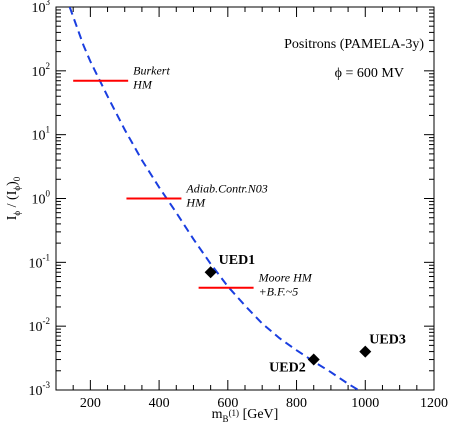 The height and width of the screenshot is (428, 451). What do you see at coordinates (387, 340) in the screenshot?
I see `point-label: UED3` at bounding box center [387, 340].